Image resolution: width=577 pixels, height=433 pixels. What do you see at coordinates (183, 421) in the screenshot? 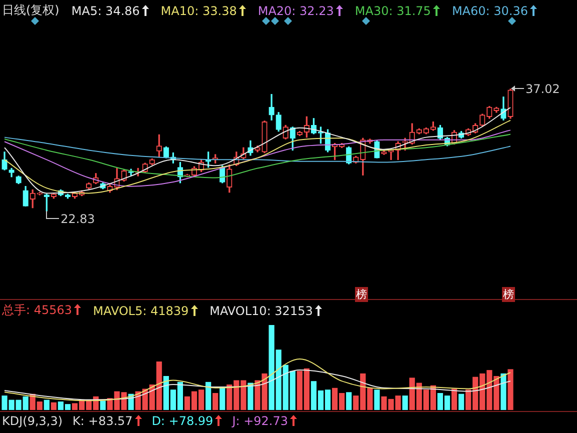
I see `text: D: +78.99` at bounding box center [183, 421].